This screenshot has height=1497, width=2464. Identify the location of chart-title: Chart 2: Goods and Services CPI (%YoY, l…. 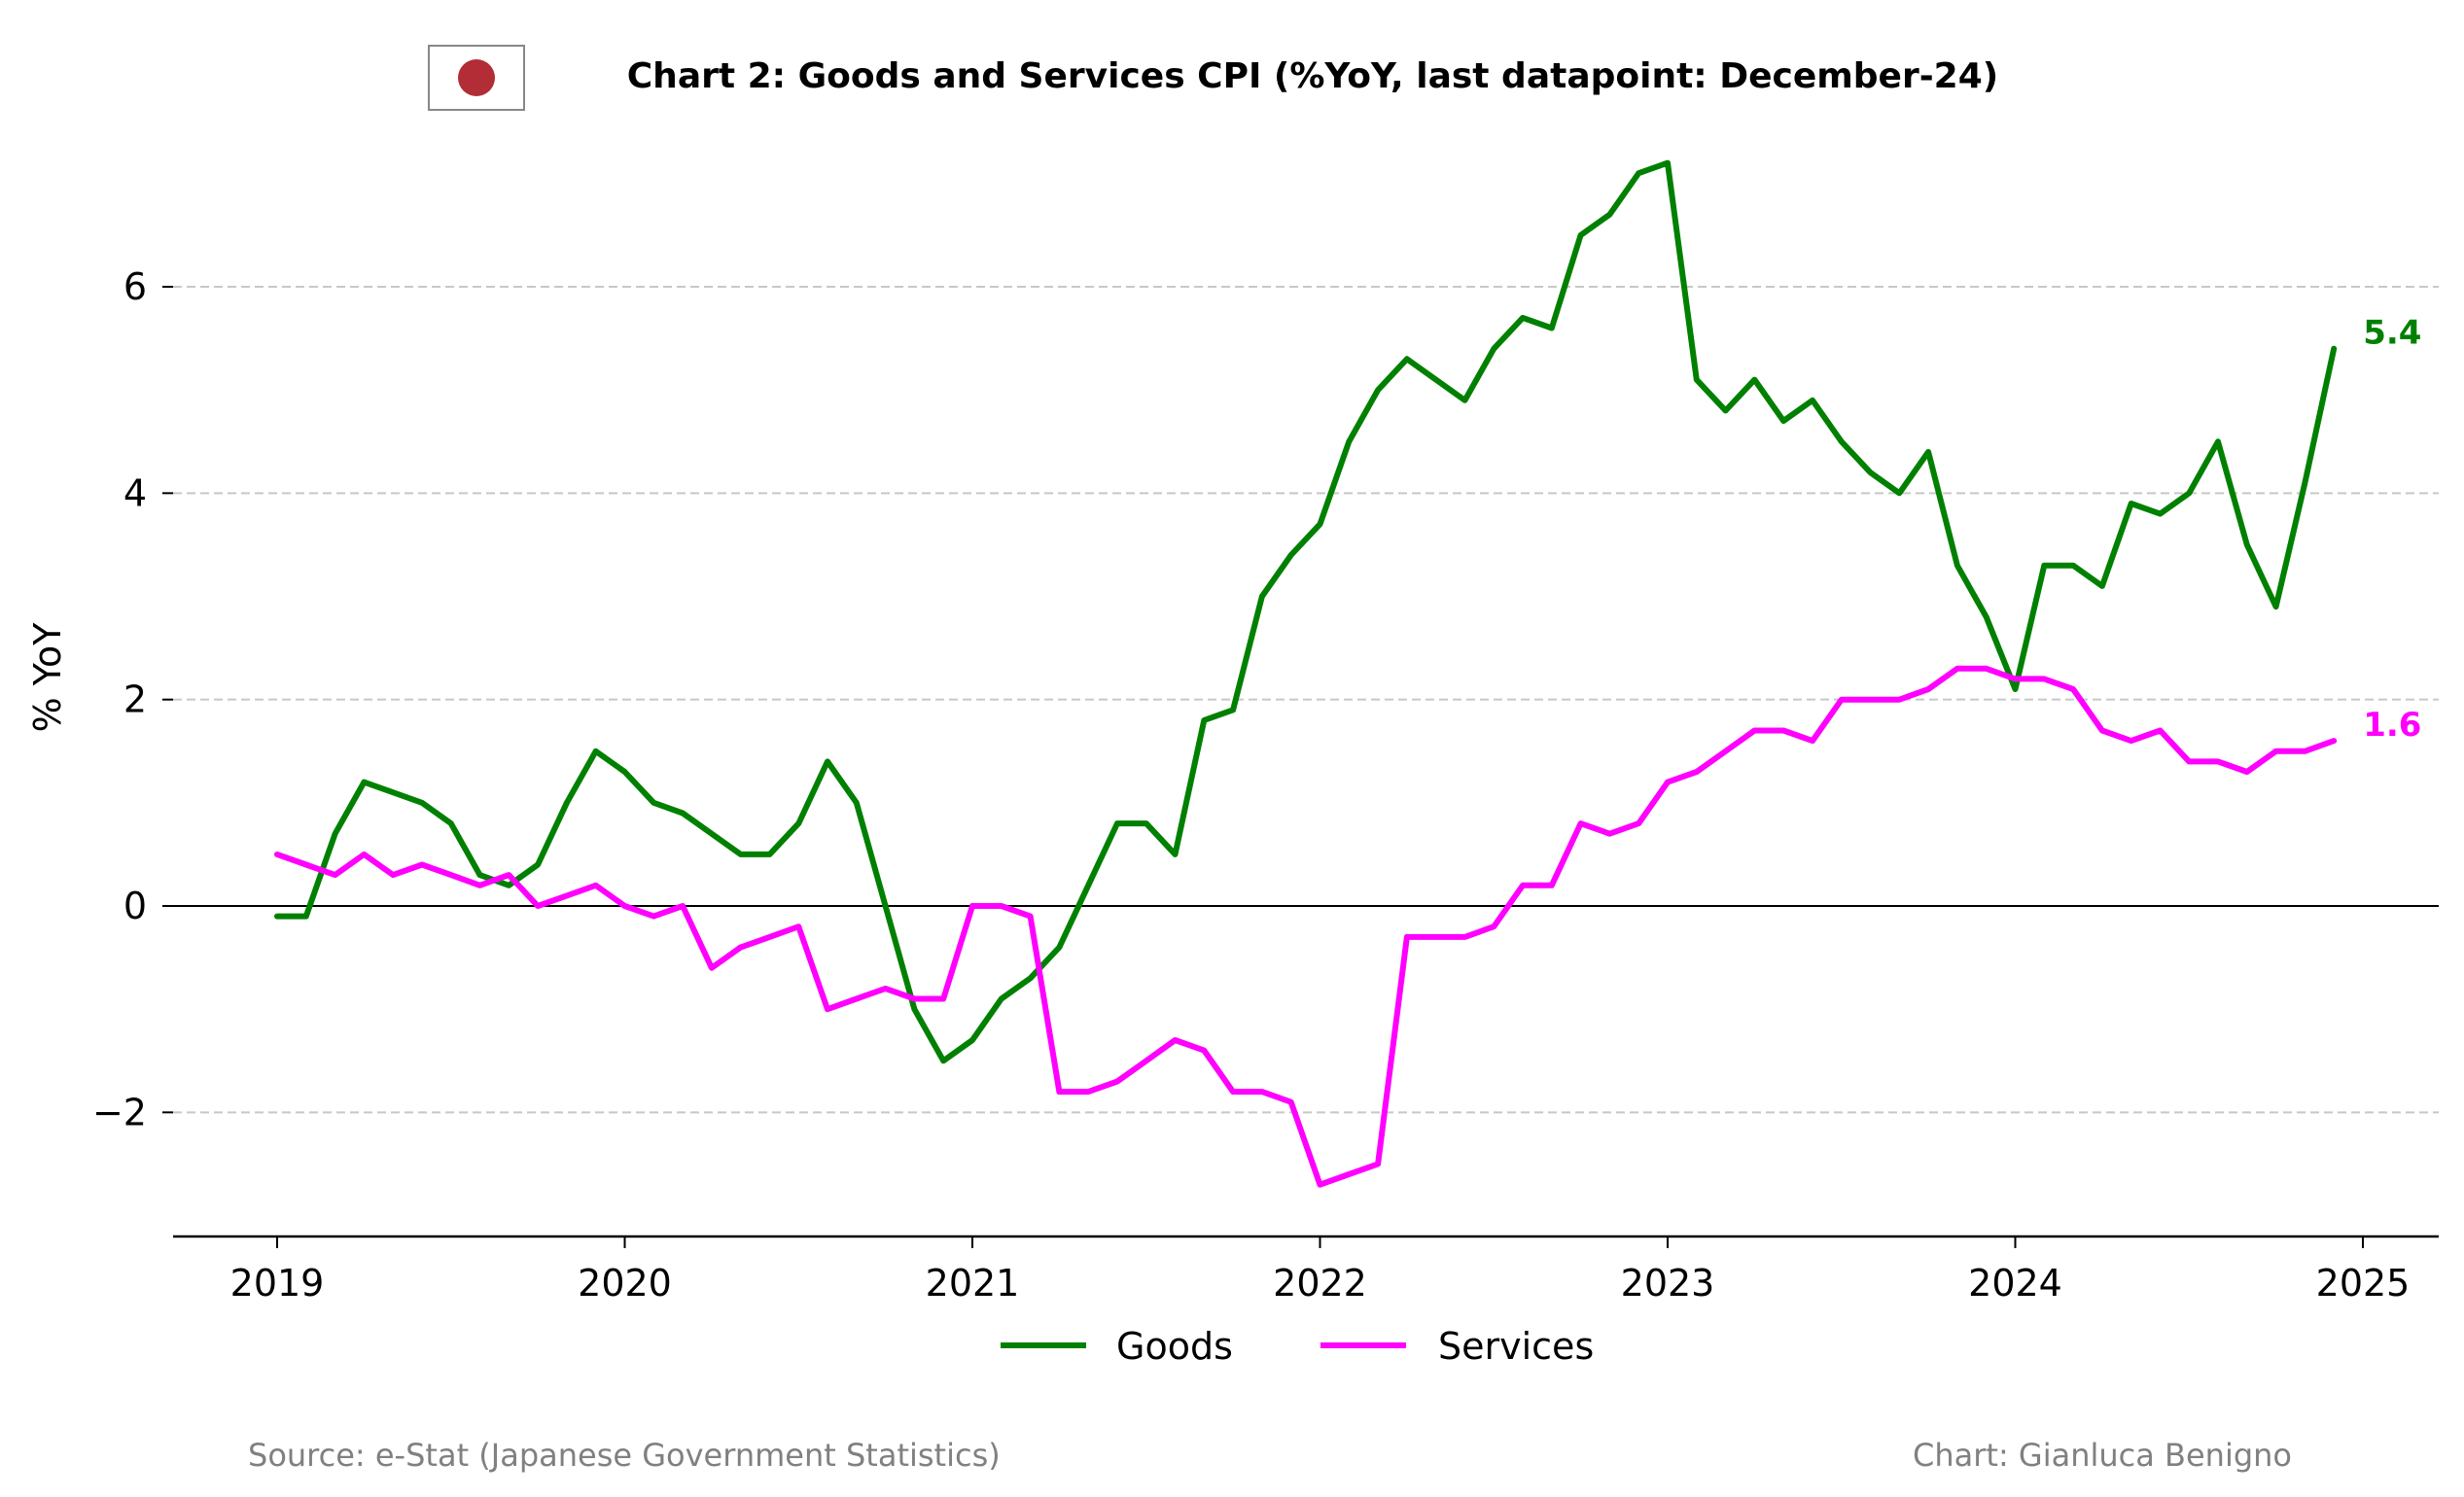
(1312, 76).